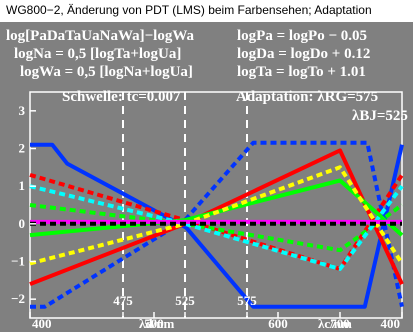 This screenshot has width=413, height=332. What do you see at coordinates (123, 300) in the screenshot?
I see `x-tick-label: 475` at bounding box center [123, 300].